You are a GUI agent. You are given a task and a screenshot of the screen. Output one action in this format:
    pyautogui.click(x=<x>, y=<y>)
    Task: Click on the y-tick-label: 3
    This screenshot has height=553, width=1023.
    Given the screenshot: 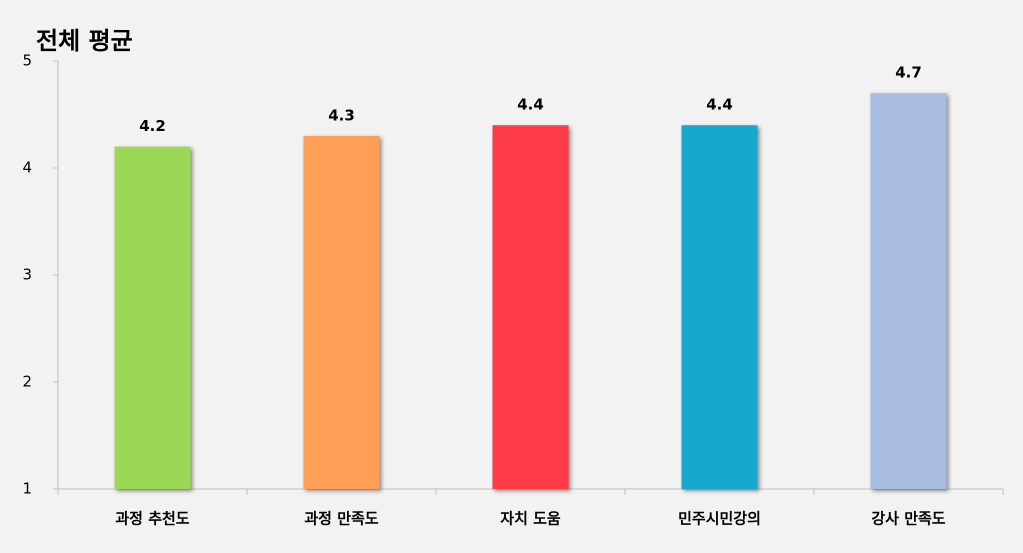 What is the action you would take?
    pyautogui.click(x=27, y=275)
    